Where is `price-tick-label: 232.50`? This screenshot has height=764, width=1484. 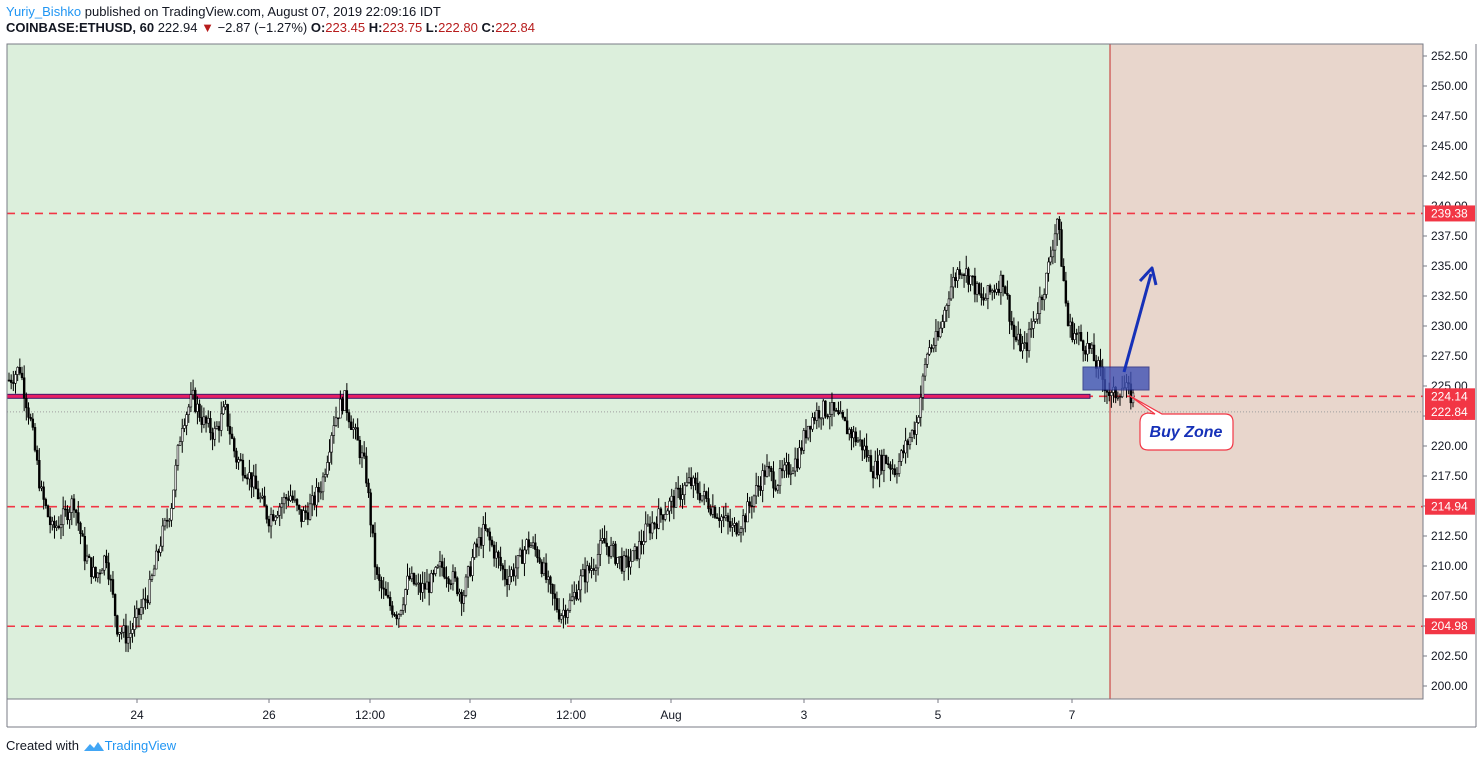 price-tick-label: 232.50 is located at coordinates (1449, 296).